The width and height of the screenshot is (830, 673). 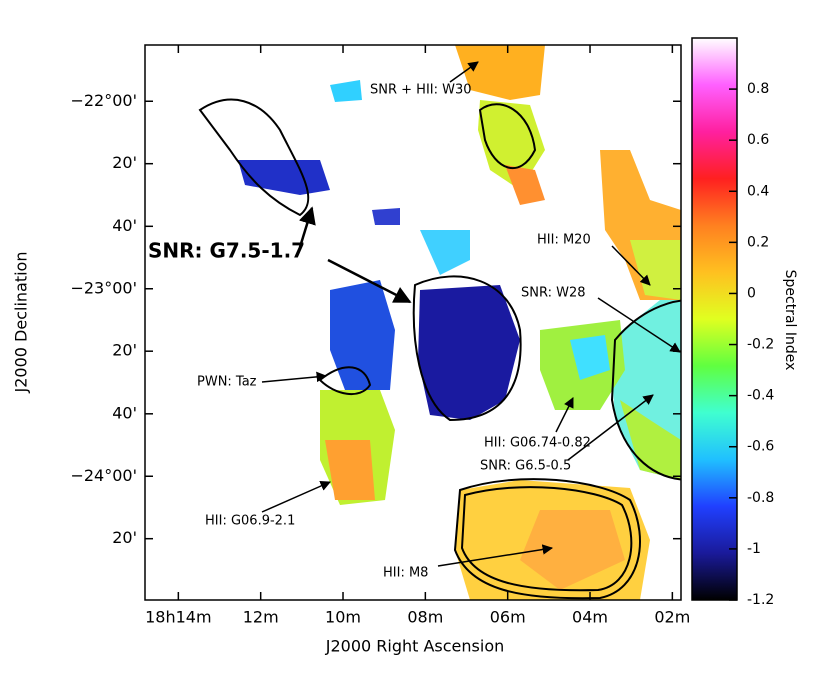 I want to click on x-tick-label: 02m, so click(x=672, y=617).